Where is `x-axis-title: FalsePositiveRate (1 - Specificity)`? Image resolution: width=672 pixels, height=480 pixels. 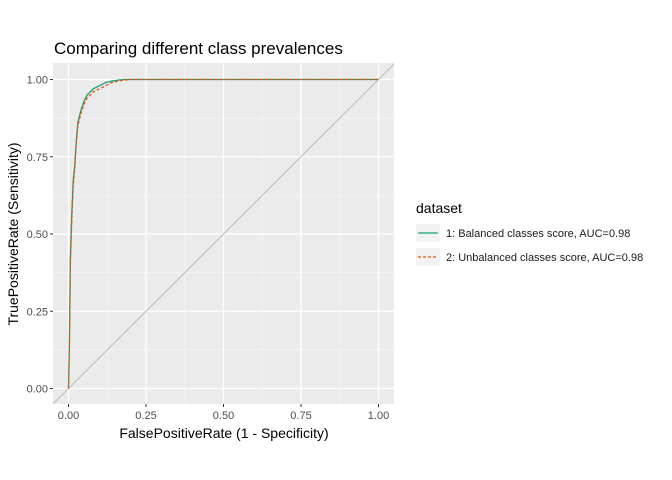
x-axis-title: FalsePositiveRate (1 - Specificity) is located at coordinates (223, 433).